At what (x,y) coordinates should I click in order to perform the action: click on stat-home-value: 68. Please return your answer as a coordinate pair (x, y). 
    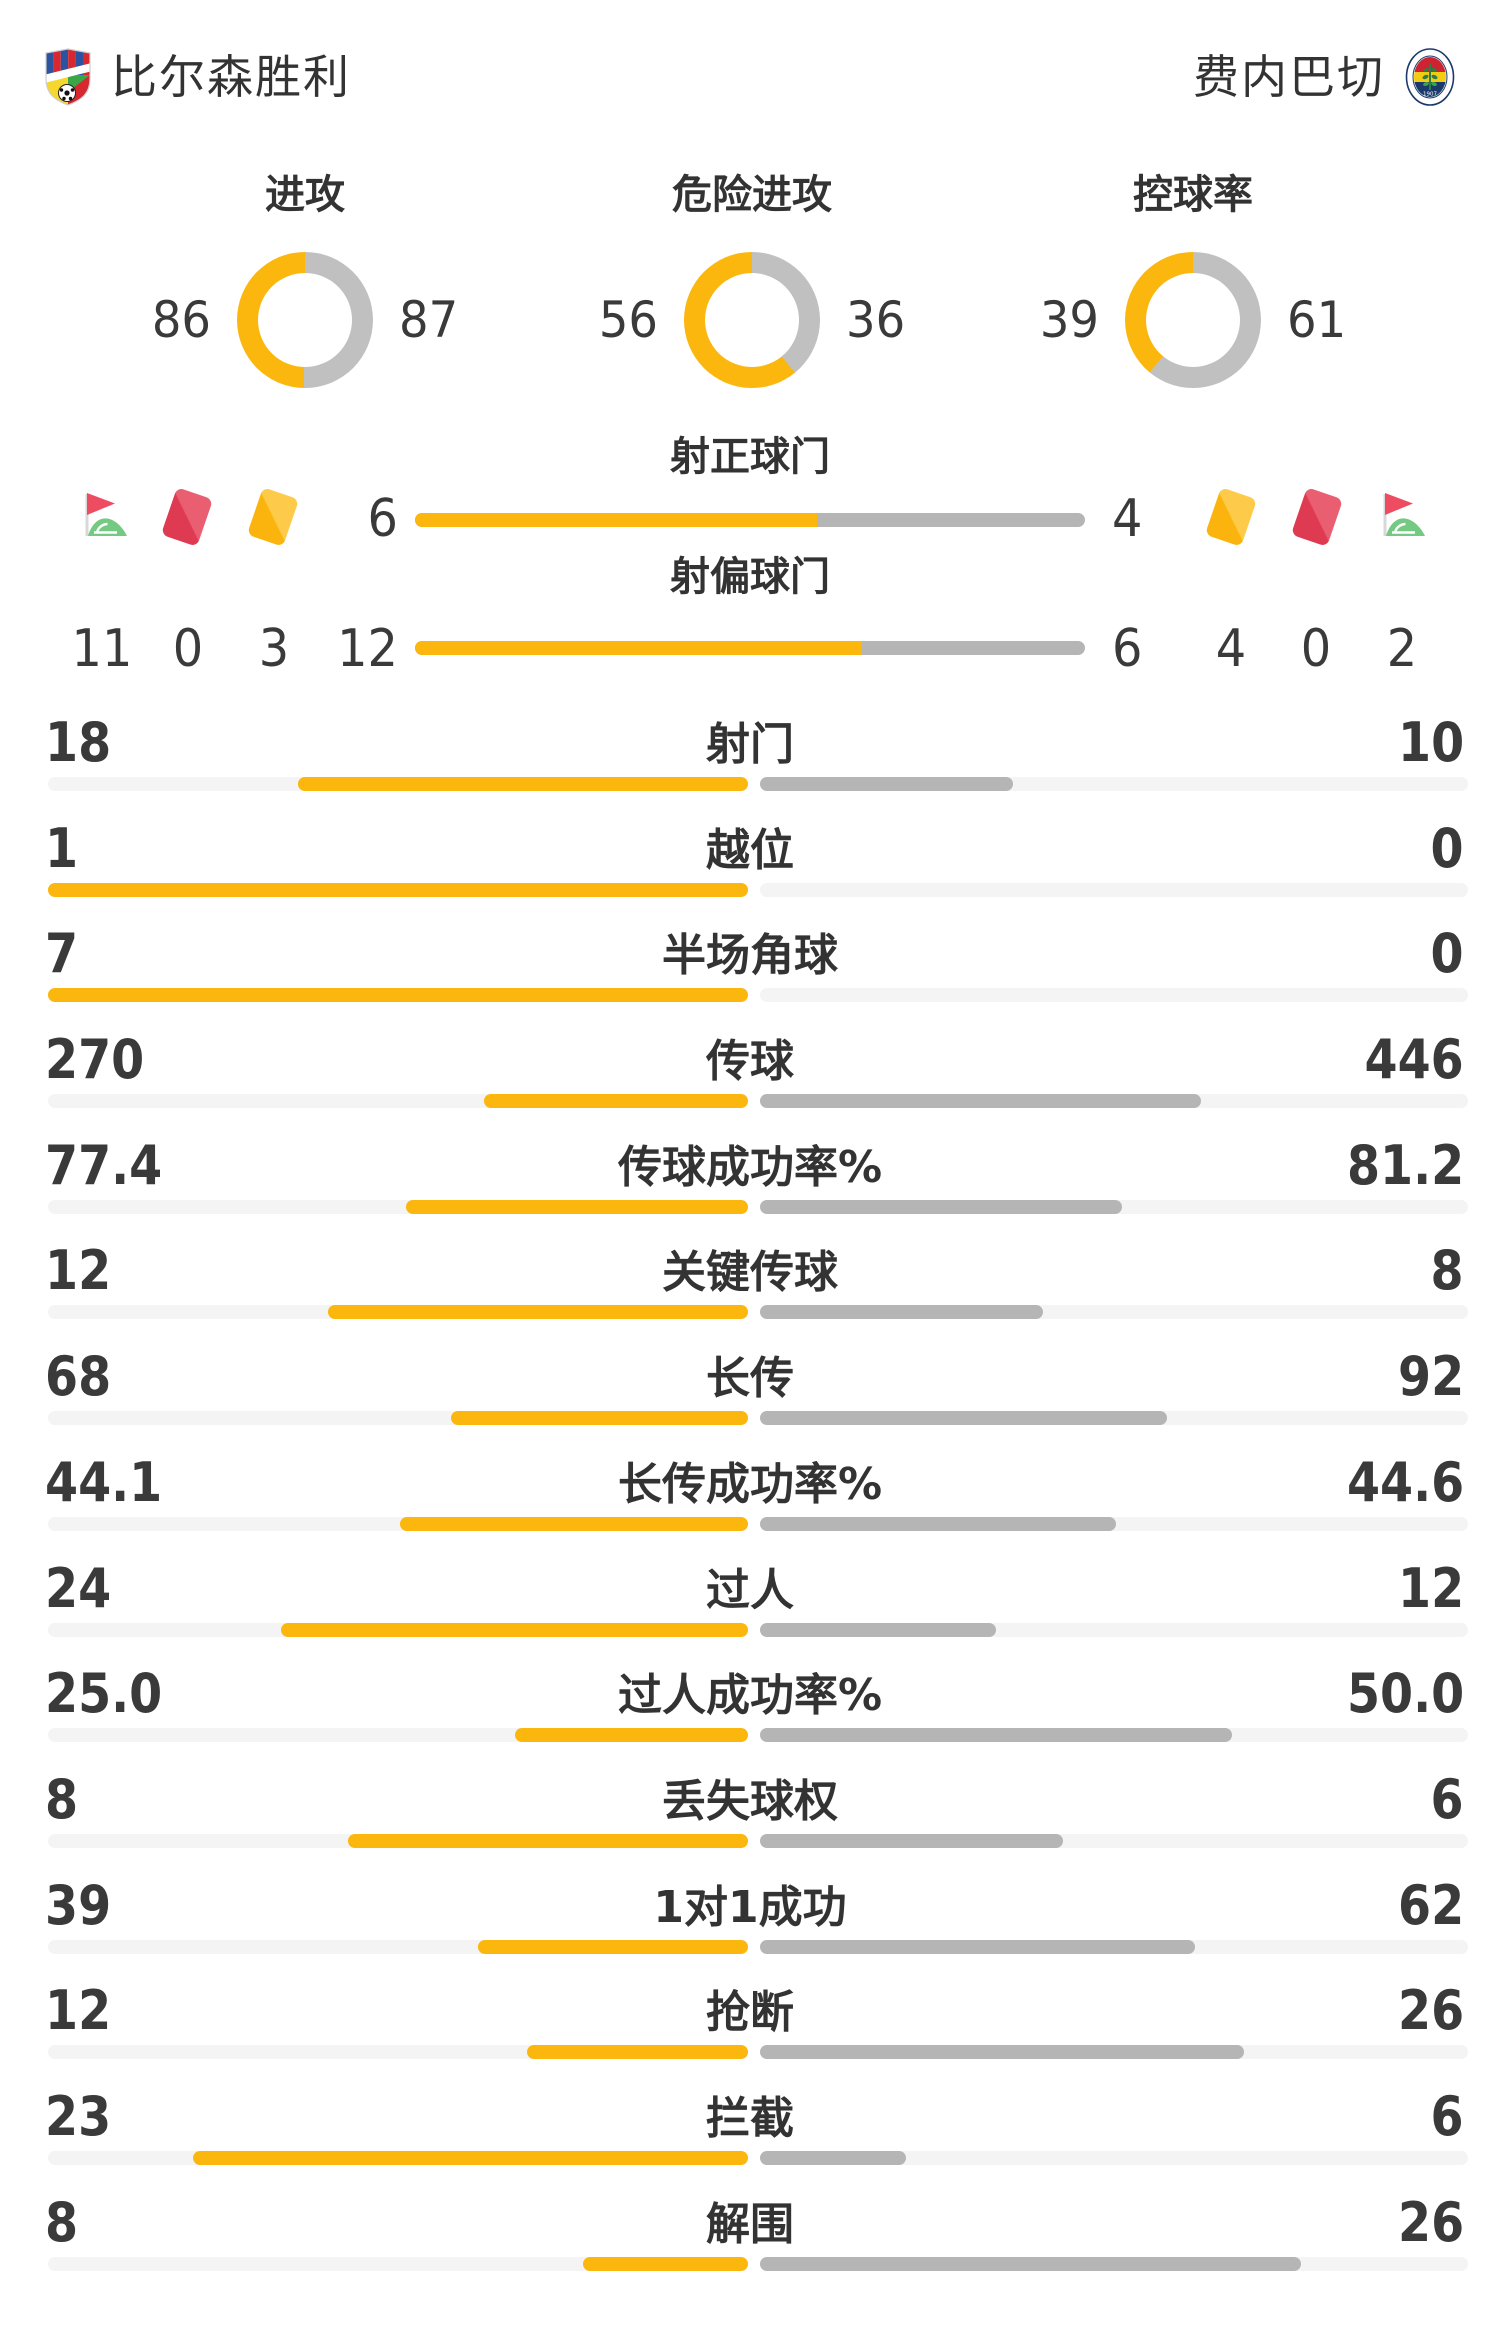
    Looking at the image, I should click on (78, 1377).